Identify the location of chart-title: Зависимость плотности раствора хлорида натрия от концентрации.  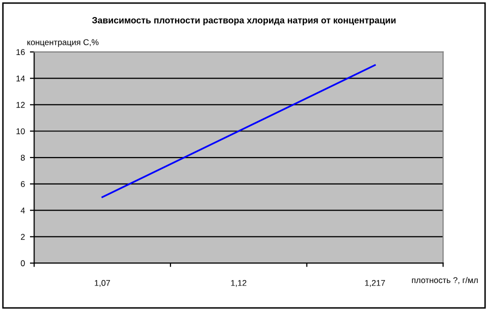
(244, 21).